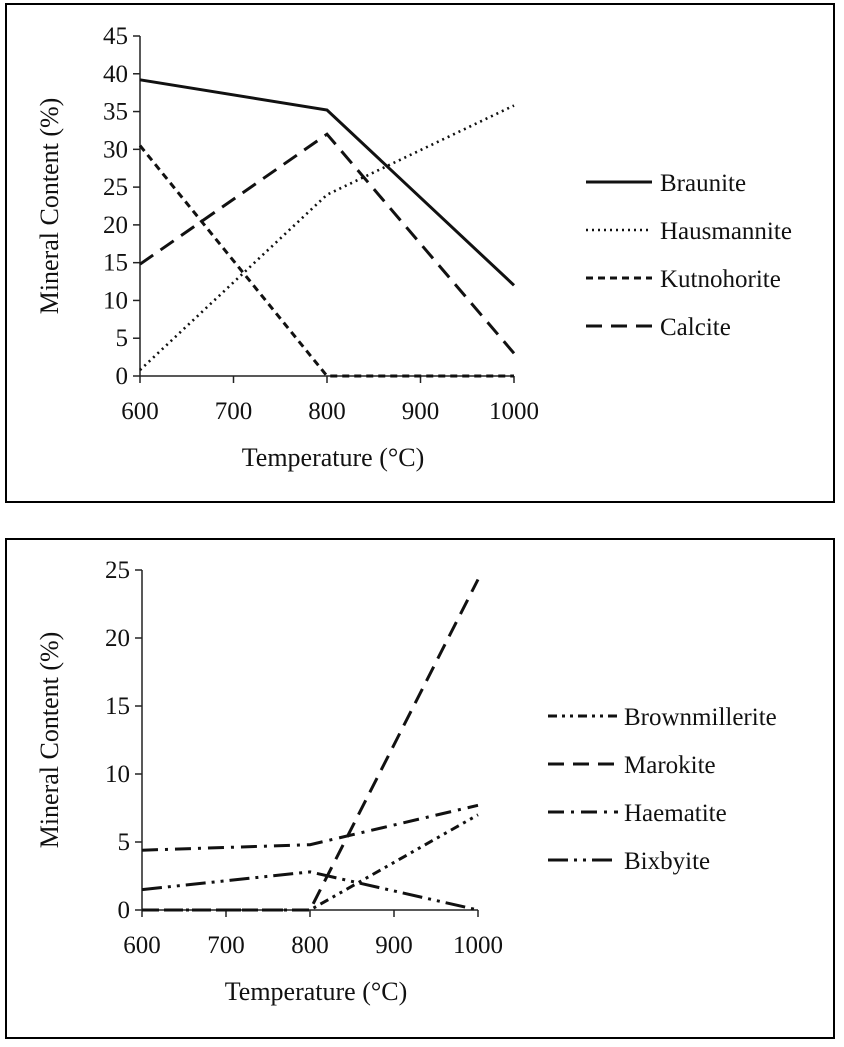 The width and height of the screenshot is (844, 1047). Describe the element at coordinates (670, 765) in the screenshot. I see `legend-label-marokite: Marokite` at that location.